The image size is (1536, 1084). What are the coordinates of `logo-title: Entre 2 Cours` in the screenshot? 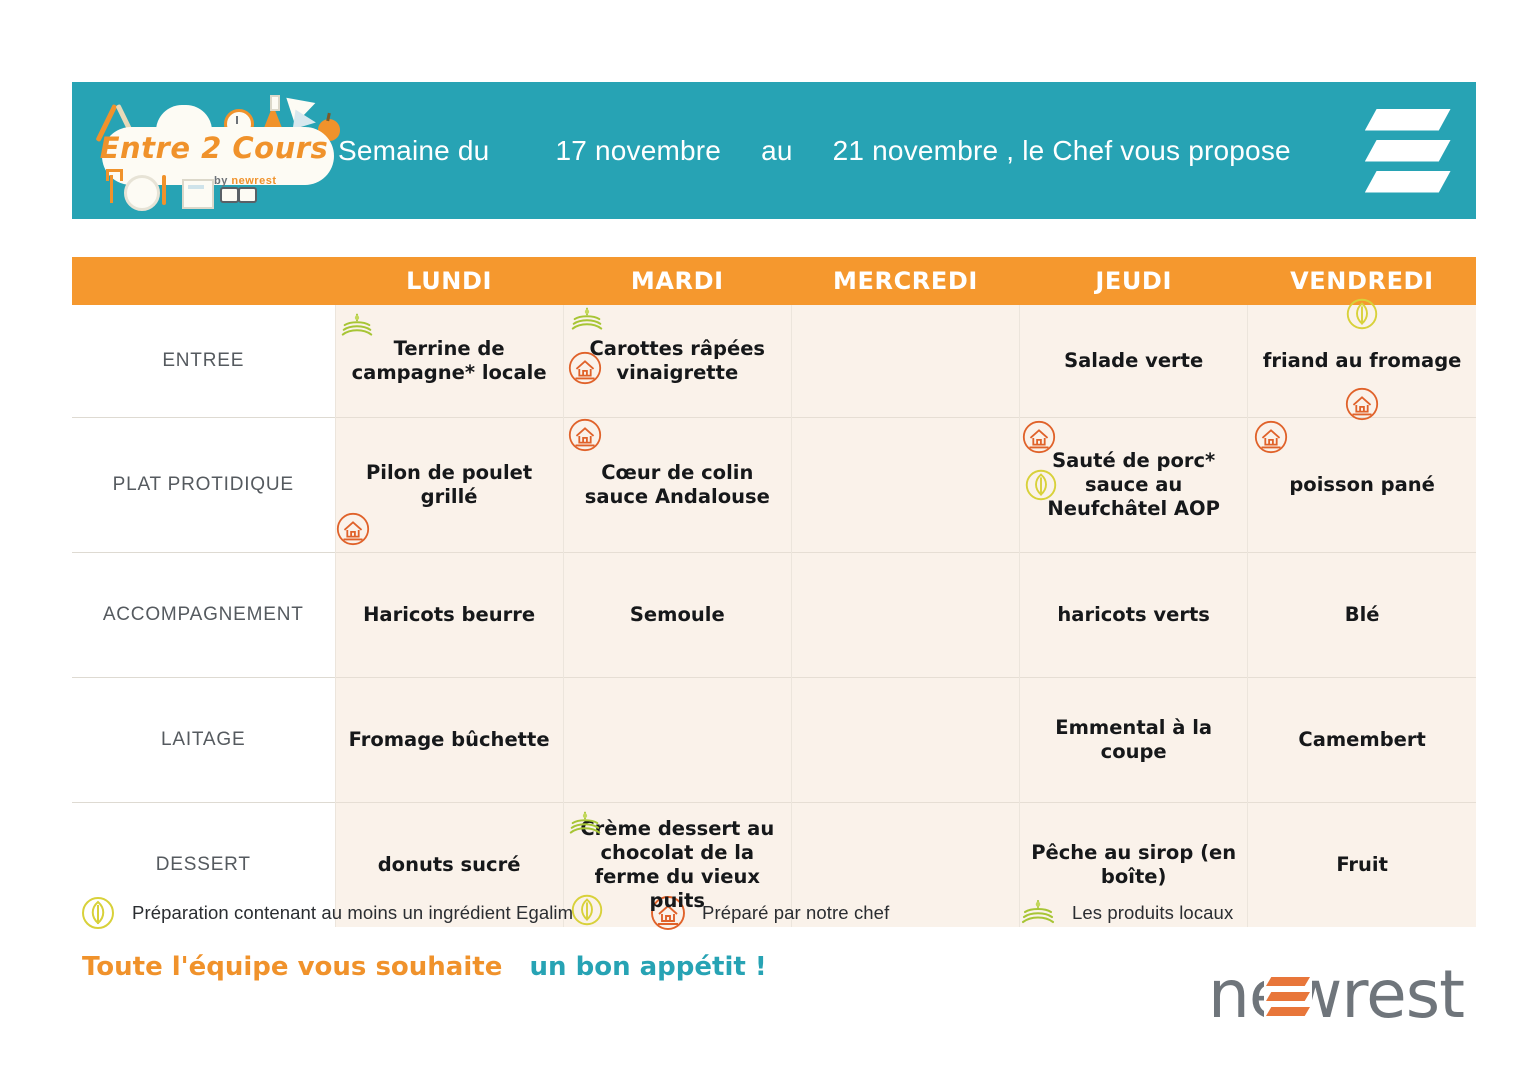 It's located at (214, 147).